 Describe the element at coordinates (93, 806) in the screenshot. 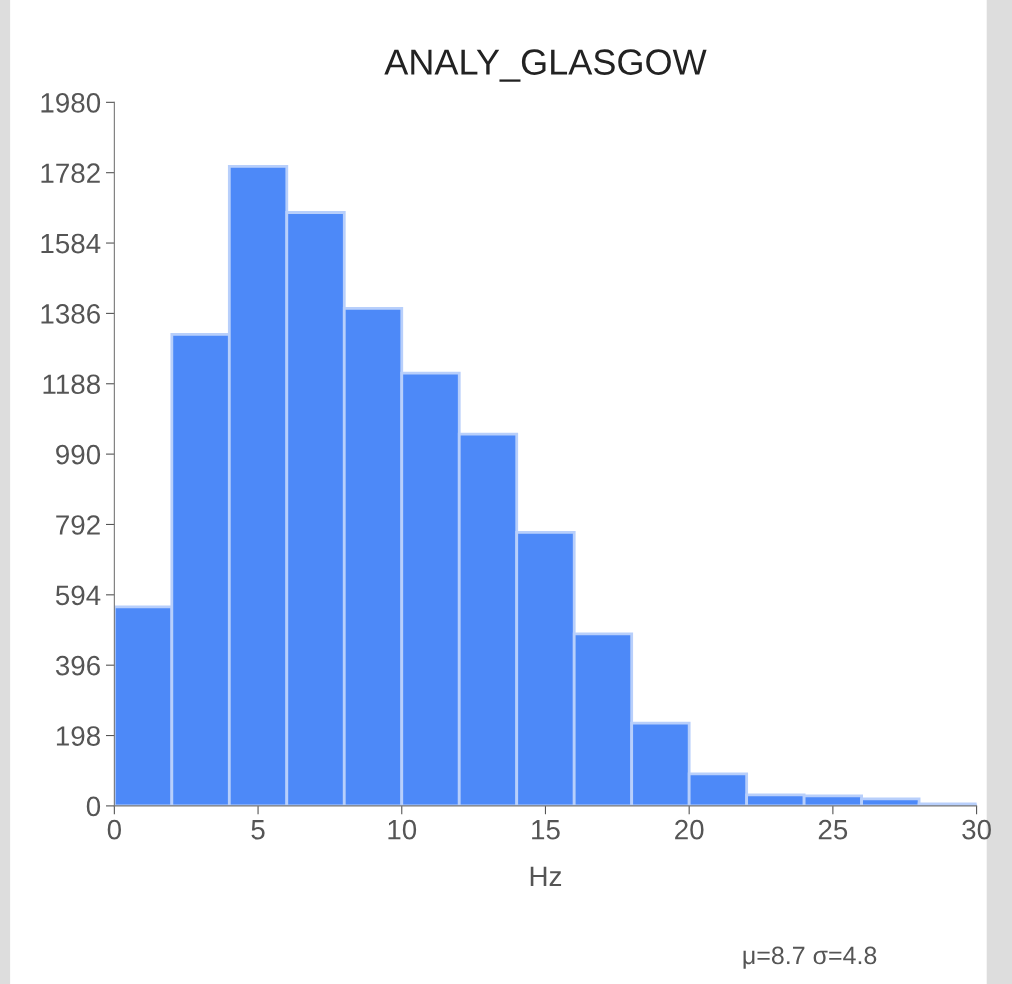

I see `y-tick-label: 0` at that location.